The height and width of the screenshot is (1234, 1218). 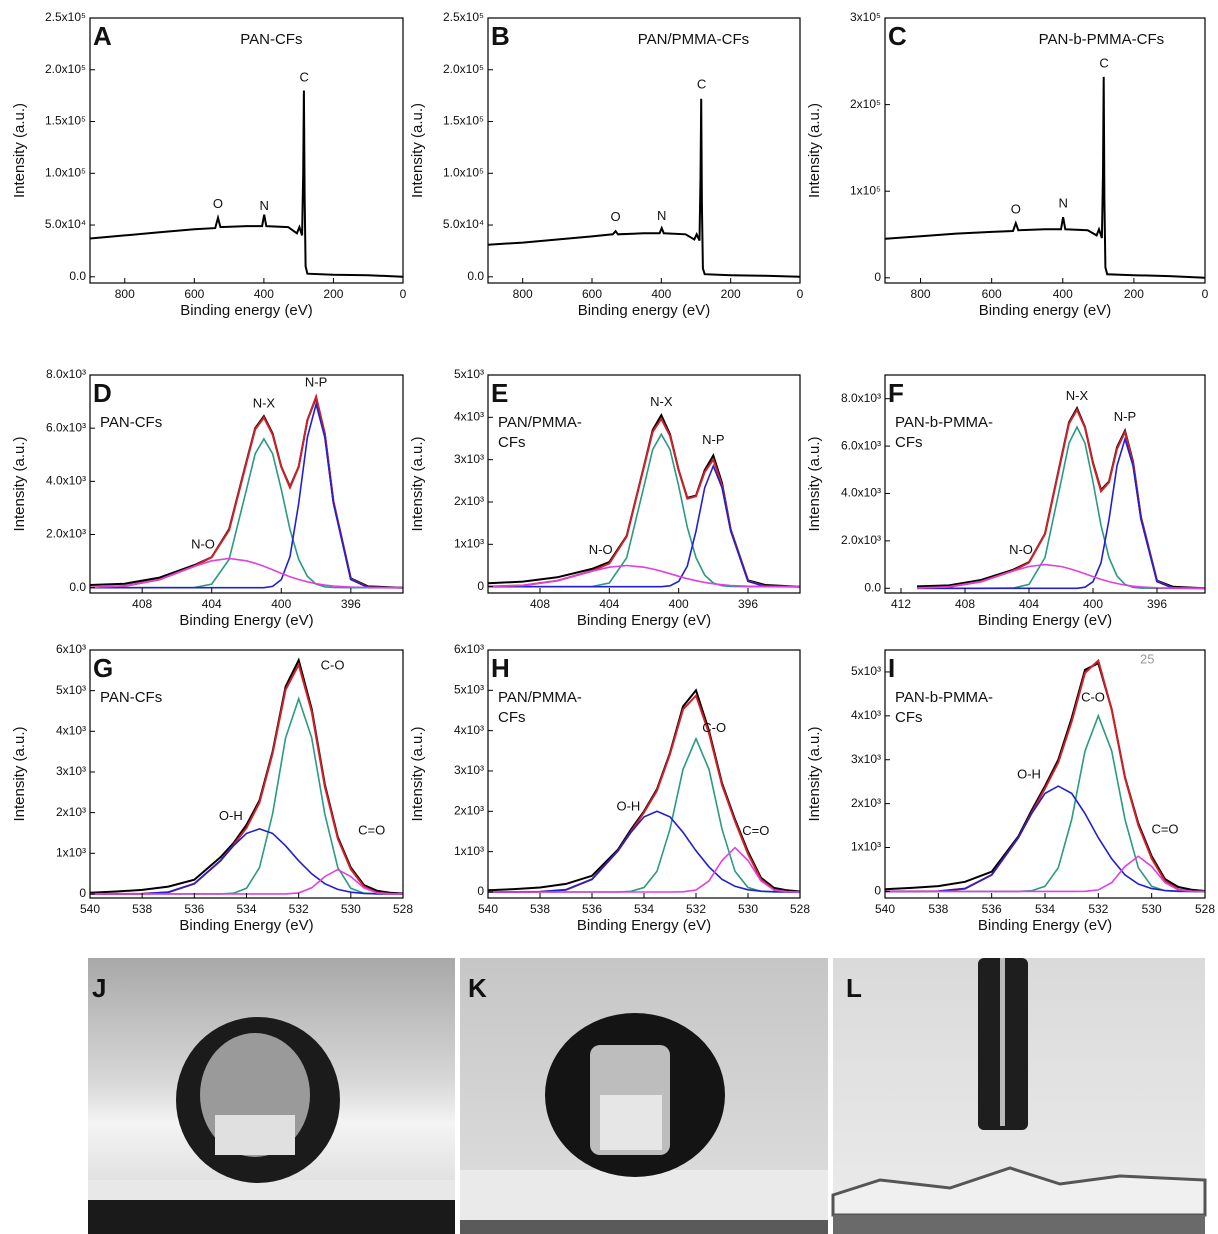 I want to click on peak-label: O, so click(x=218, y=203).